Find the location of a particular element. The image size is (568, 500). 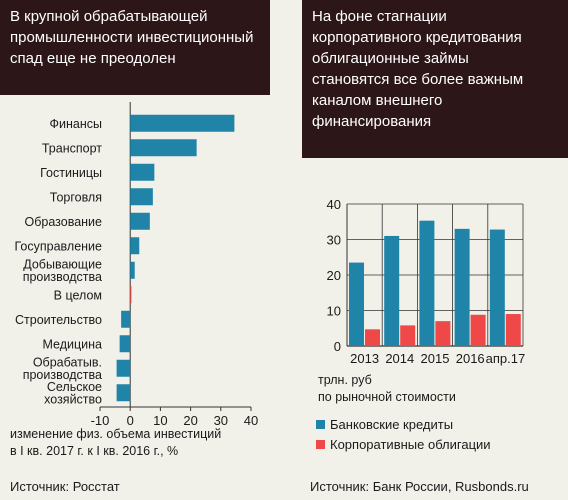

left-category-label: Торговля is located at coordinates (76, 197).